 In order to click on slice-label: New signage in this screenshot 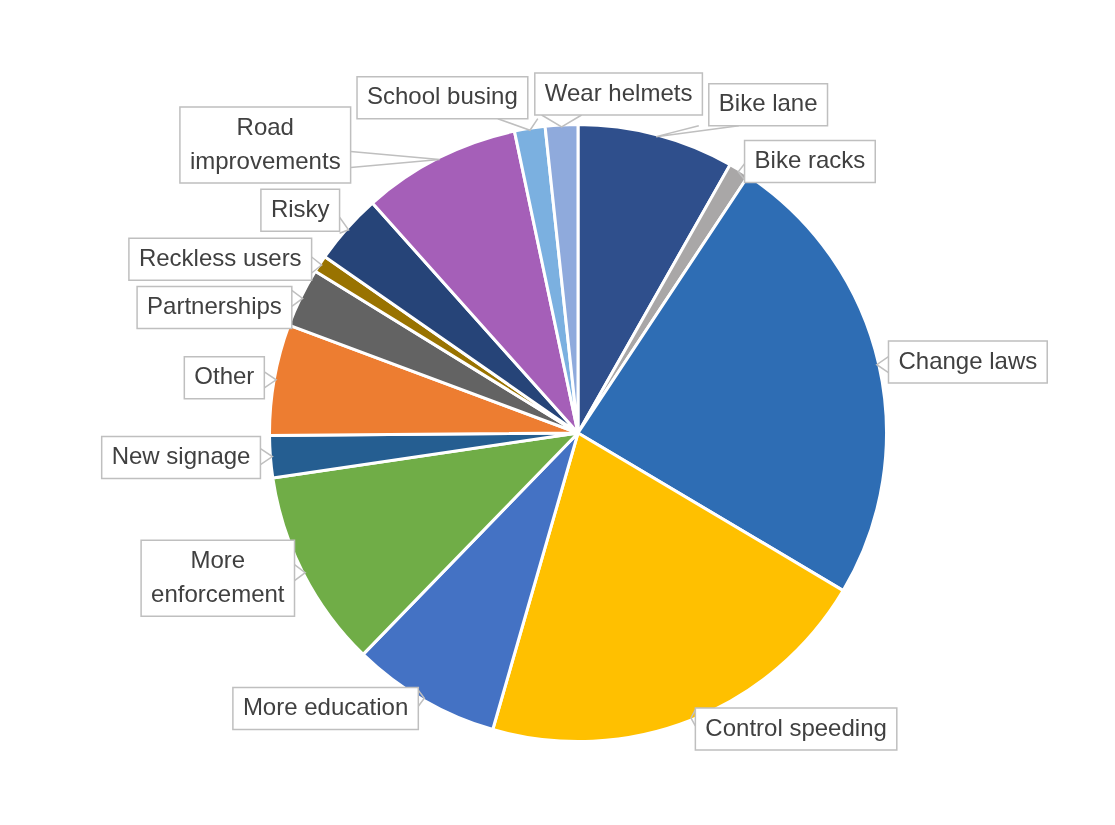, I will do `click(181, 456)`.